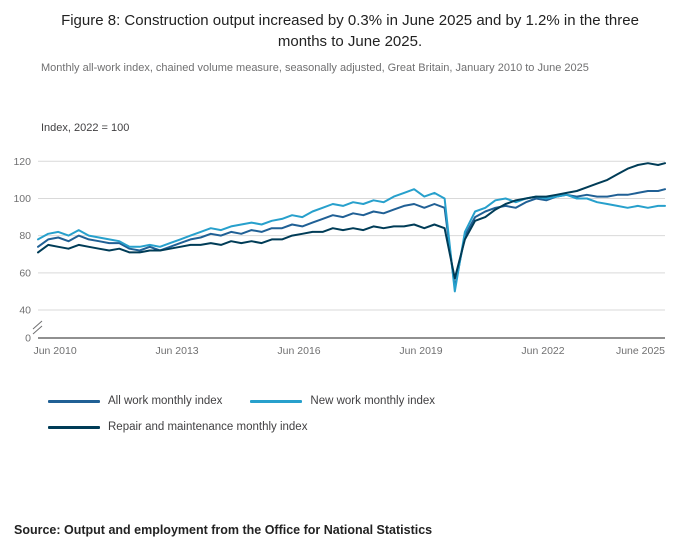  I want to click on y-tick-label-40: 40, so click(25, 311).